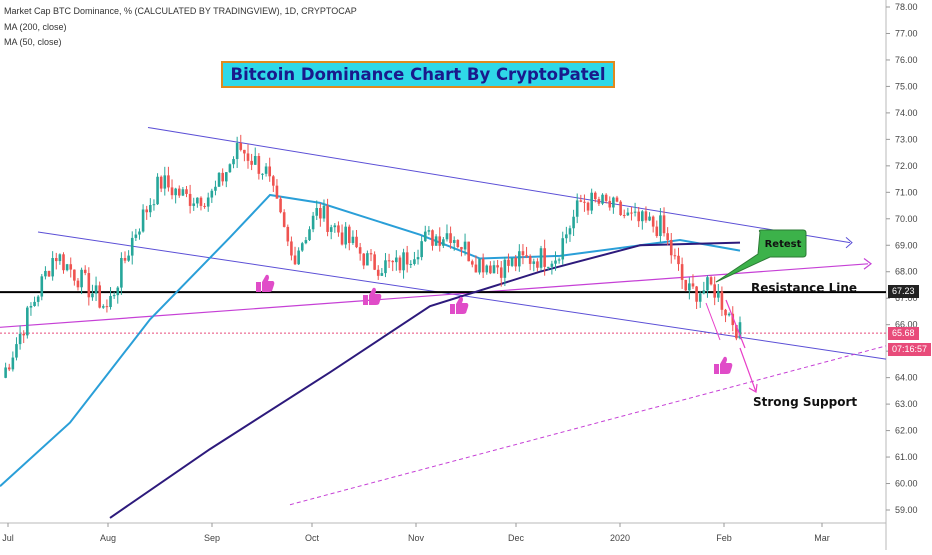 The image size is (932, 555). What do you see at coordinates (849, 242) in the screenshot?
I see `channel-arrow-icon` at bounding box center [849, 242].